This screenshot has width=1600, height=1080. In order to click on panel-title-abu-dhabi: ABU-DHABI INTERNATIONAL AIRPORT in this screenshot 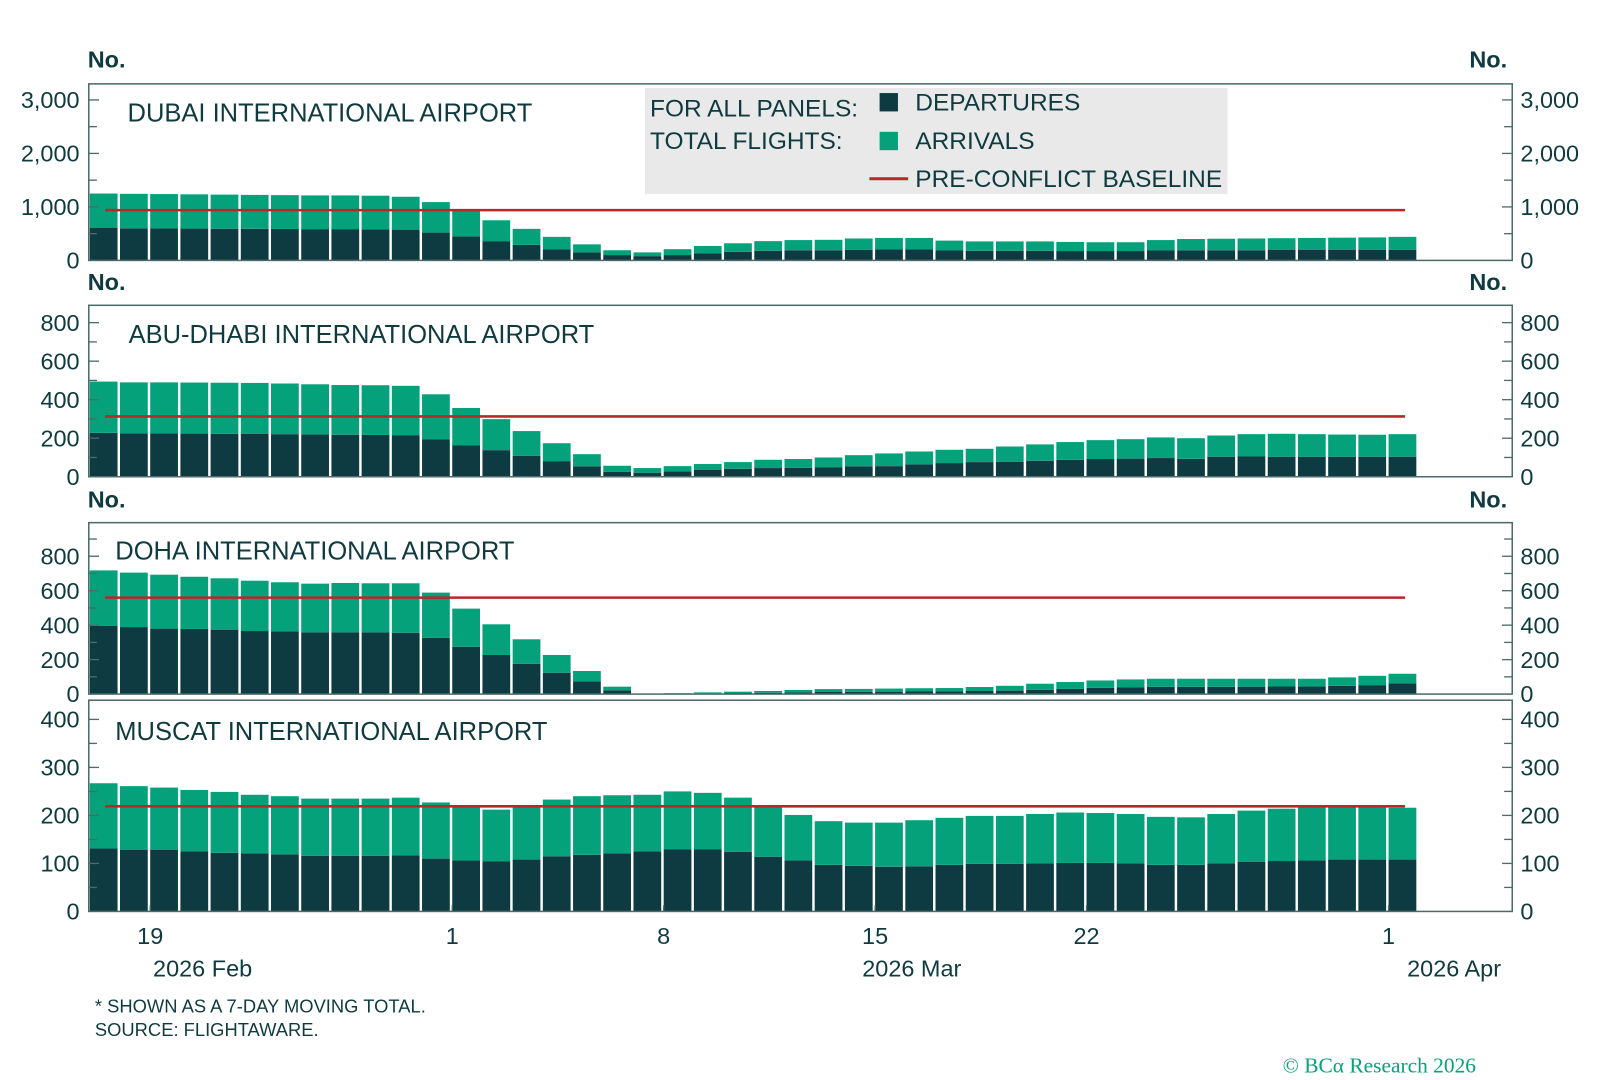, I will do `click(362, 335)`.